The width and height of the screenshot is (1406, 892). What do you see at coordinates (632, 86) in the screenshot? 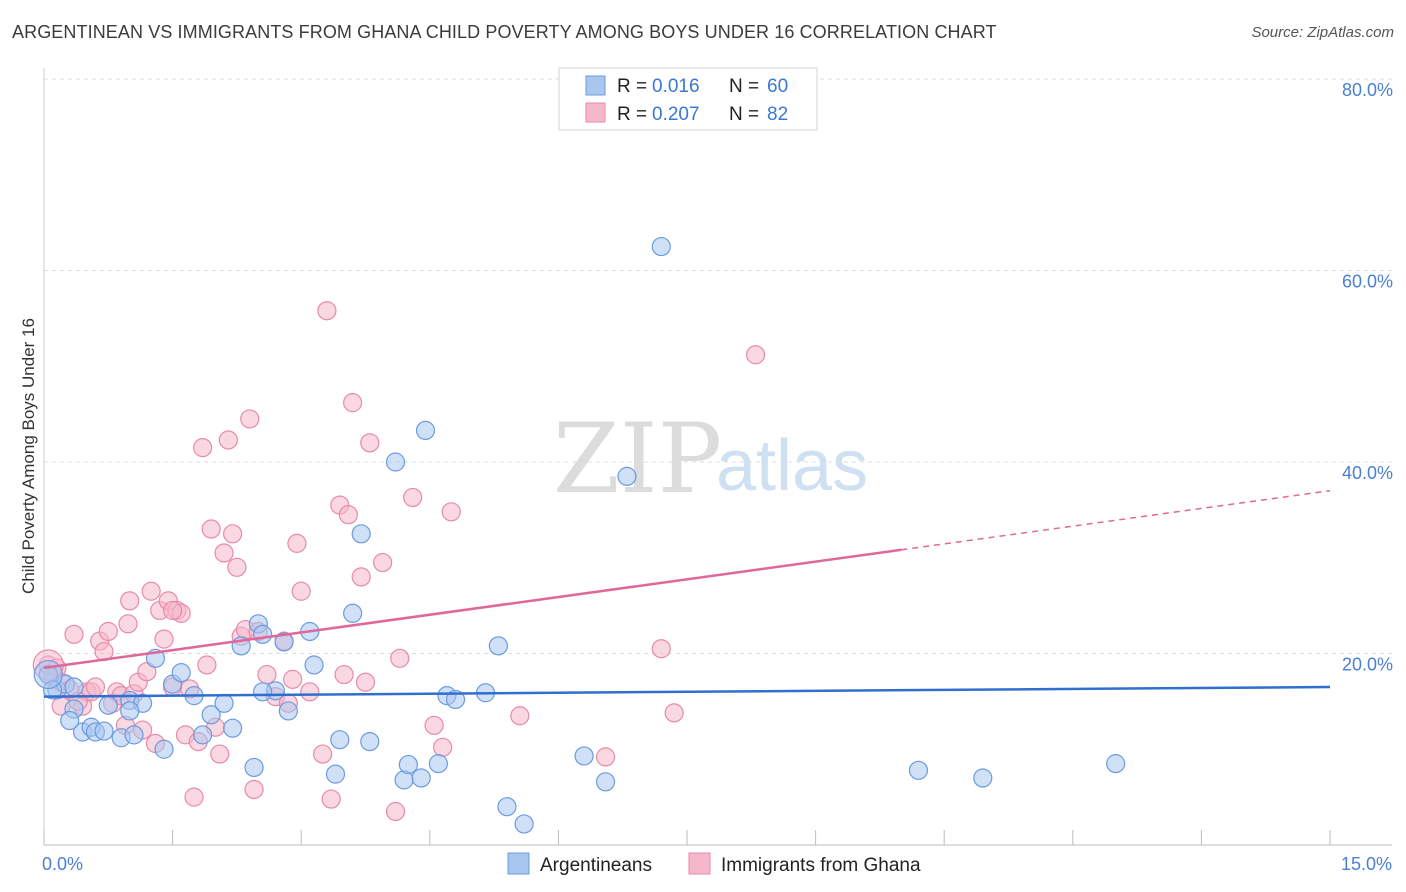
I see `legend-r-label-1: R =` at bounding box center [632, 86].